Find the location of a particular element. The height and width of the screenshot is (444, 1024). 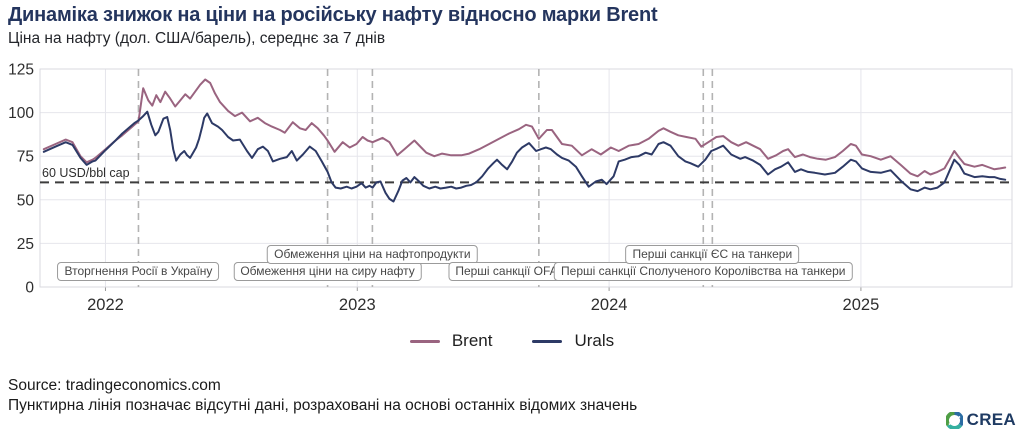

y-tick-label: 0 is located at coordinates (29, 288).